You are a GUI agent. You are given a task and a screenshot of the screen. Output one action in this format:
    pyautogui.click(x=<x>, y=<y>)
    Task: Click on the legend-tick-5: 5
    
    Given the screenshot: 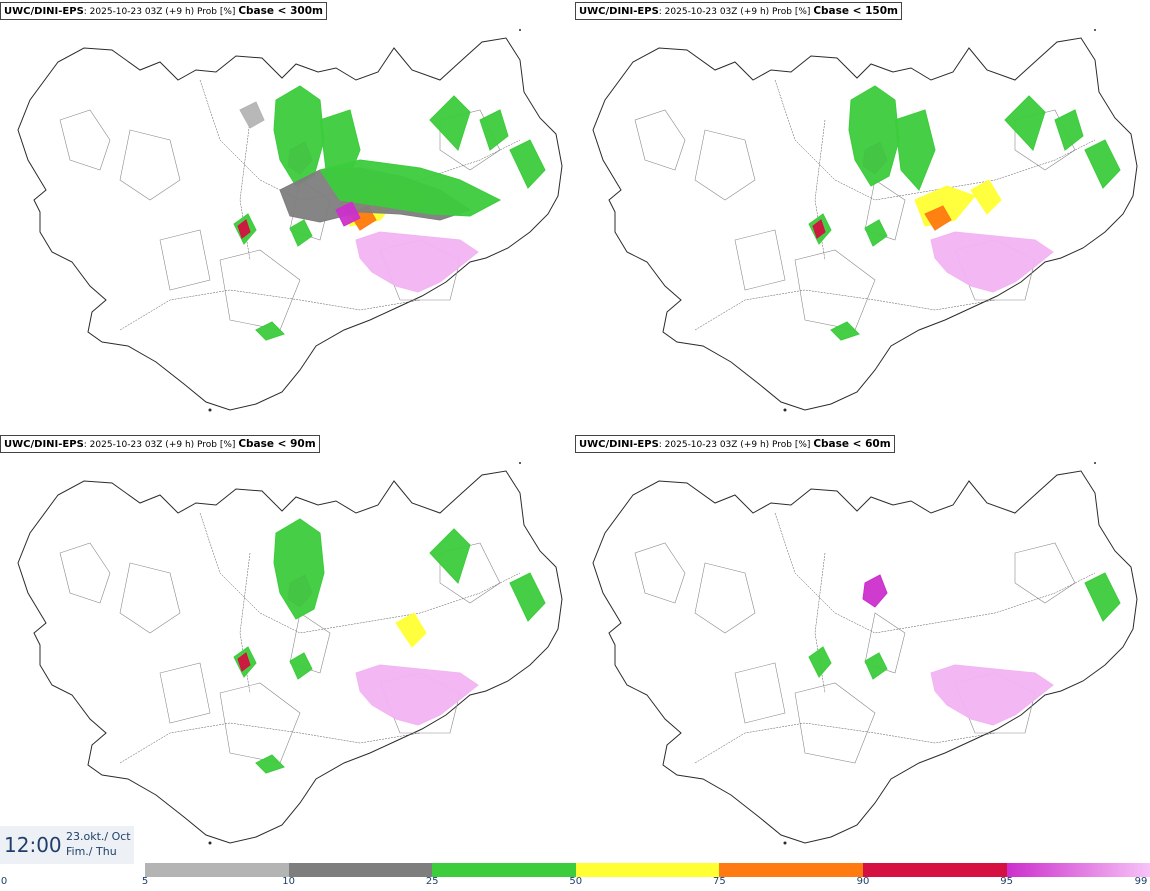 What is the action you would take?
    pyautogui.click(x=145, y=881)
    